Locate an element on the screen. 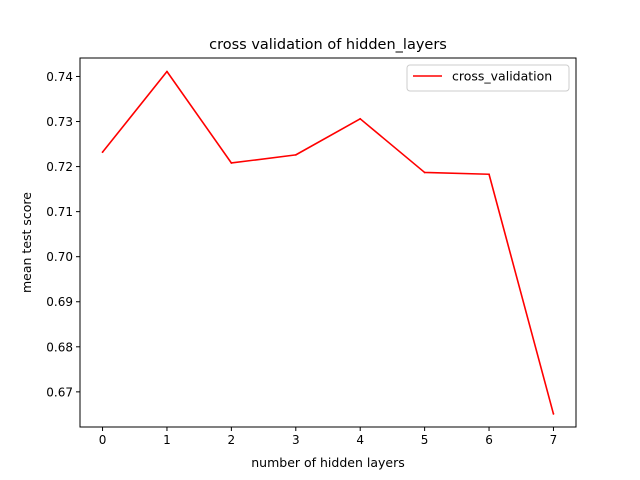  legend: cross_validation is located at coordinates (488, 78).